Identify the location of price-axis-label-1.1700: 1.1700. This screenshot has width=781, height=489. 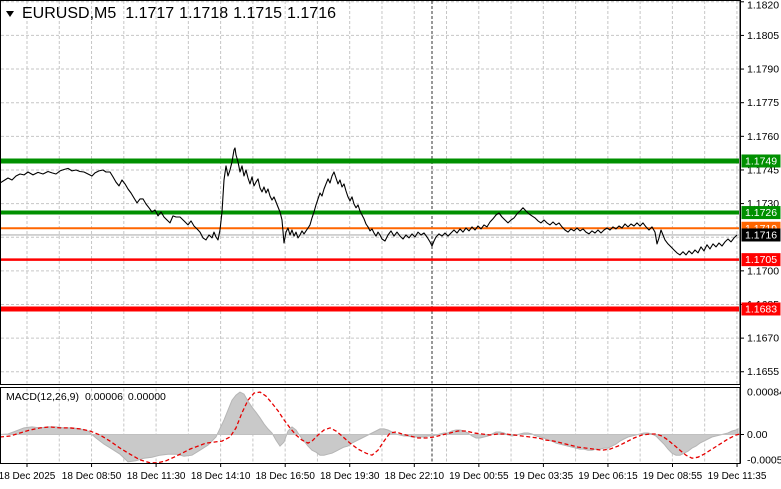
(763, 271).